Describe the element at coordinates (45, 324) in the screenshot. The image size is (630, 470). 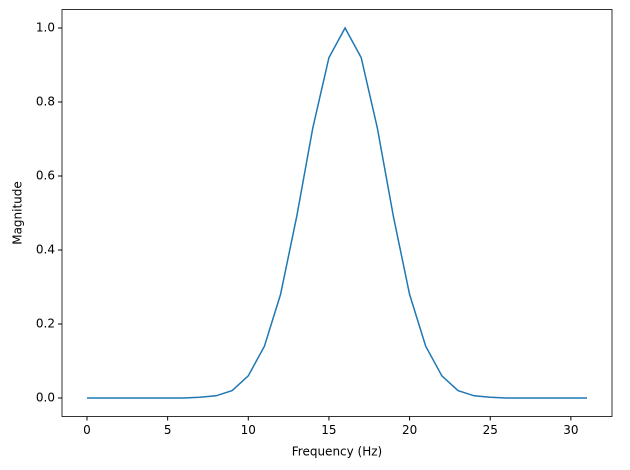
I see `y-tick-label: 0.2` at that location.